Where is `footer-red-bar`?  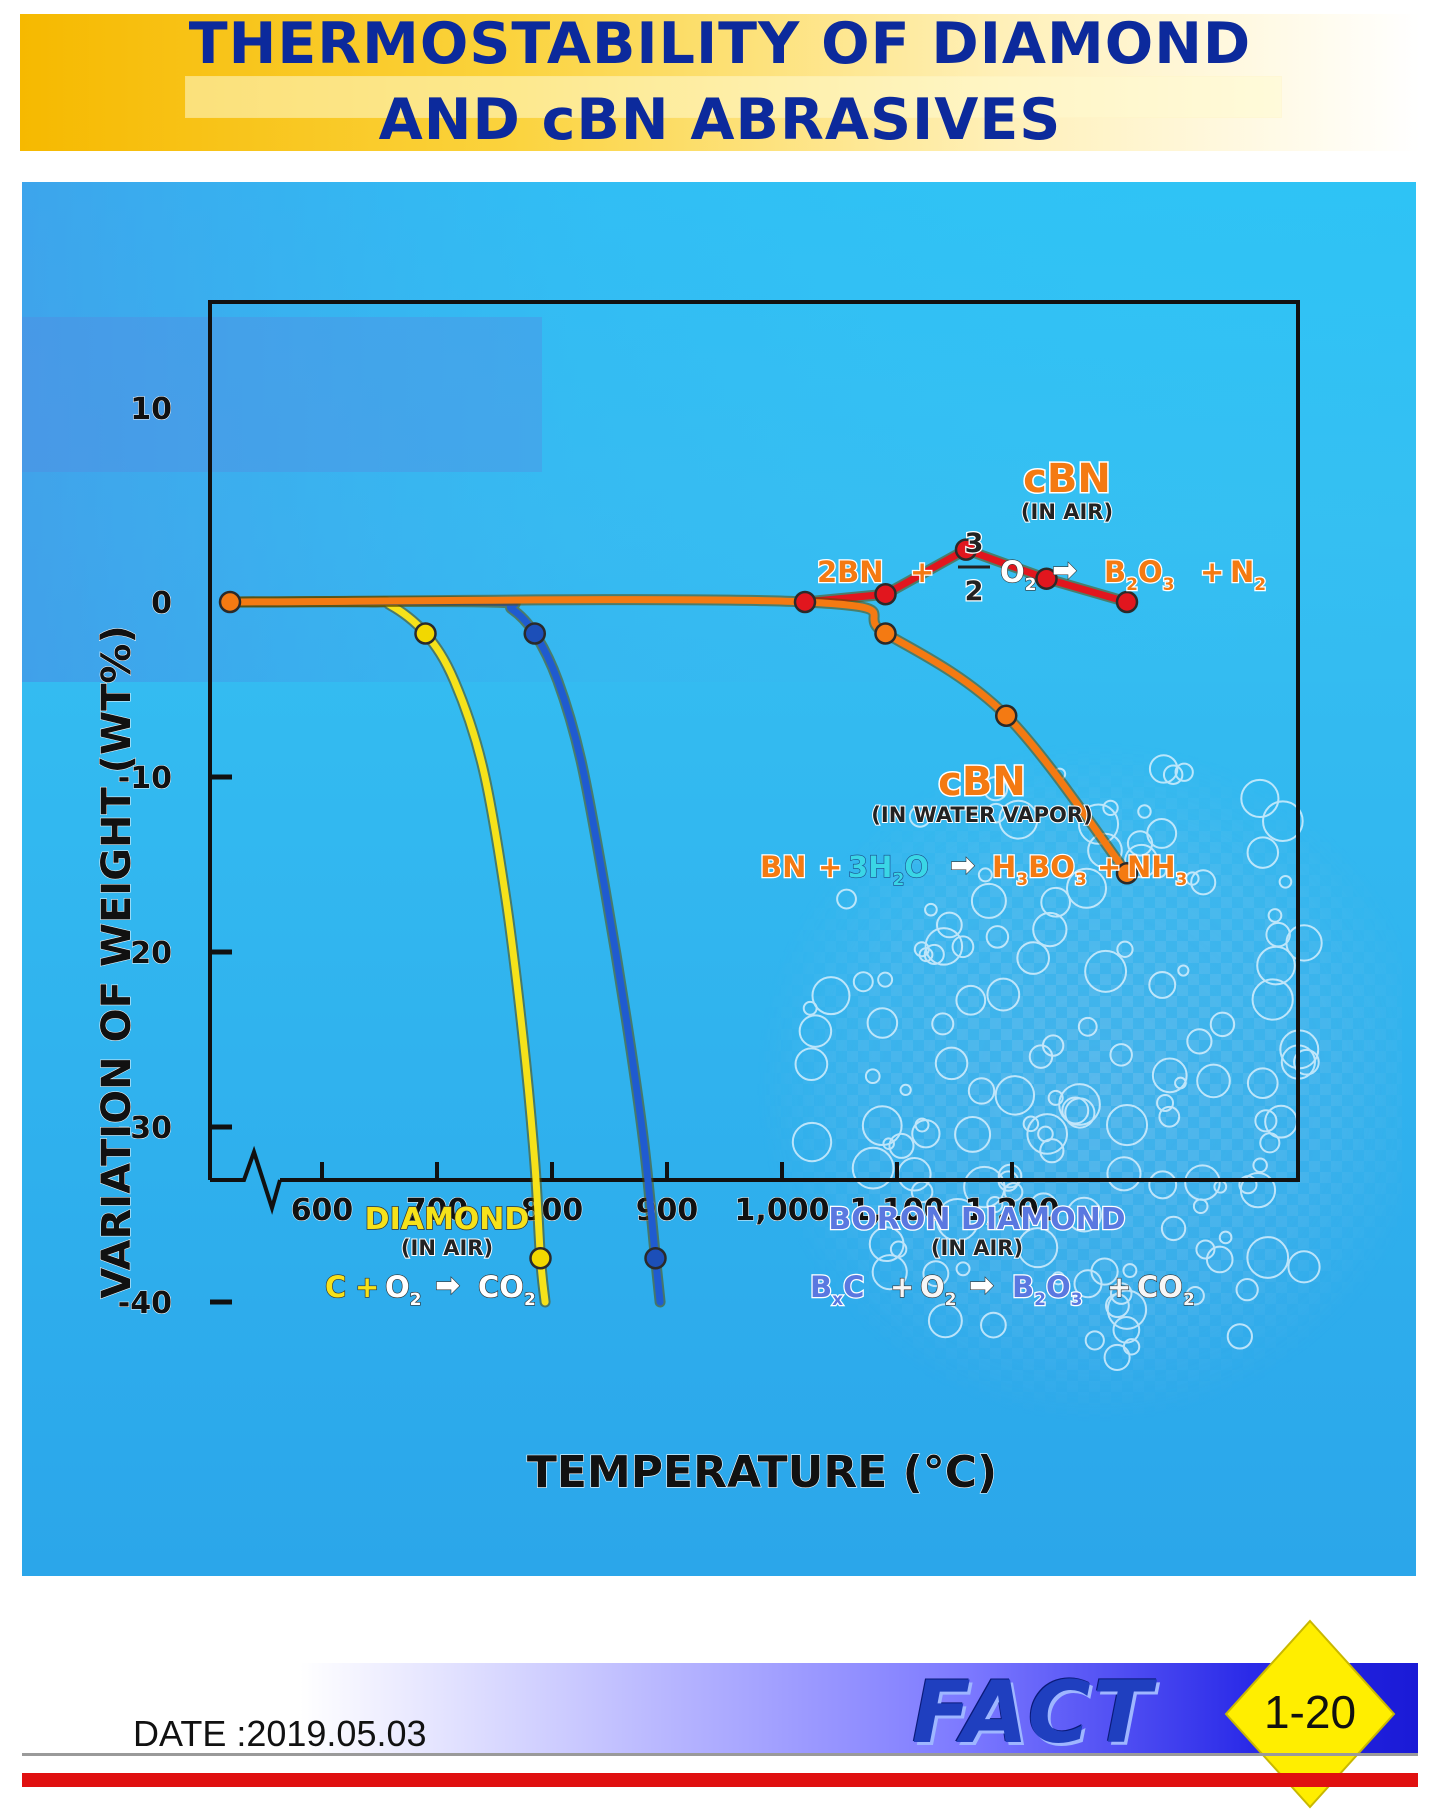 footer-red-bar is located at coordinates (720, 1780).